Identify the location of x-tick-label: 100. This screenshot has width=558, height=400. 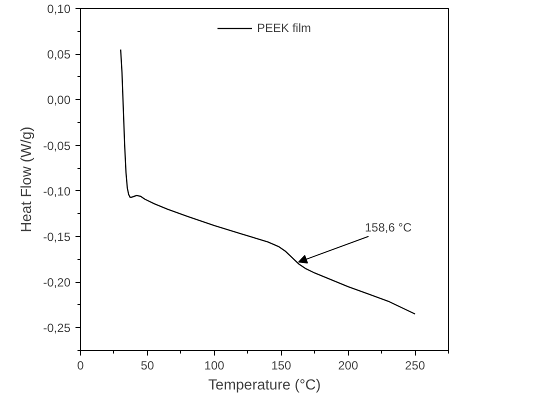
(214, 365).